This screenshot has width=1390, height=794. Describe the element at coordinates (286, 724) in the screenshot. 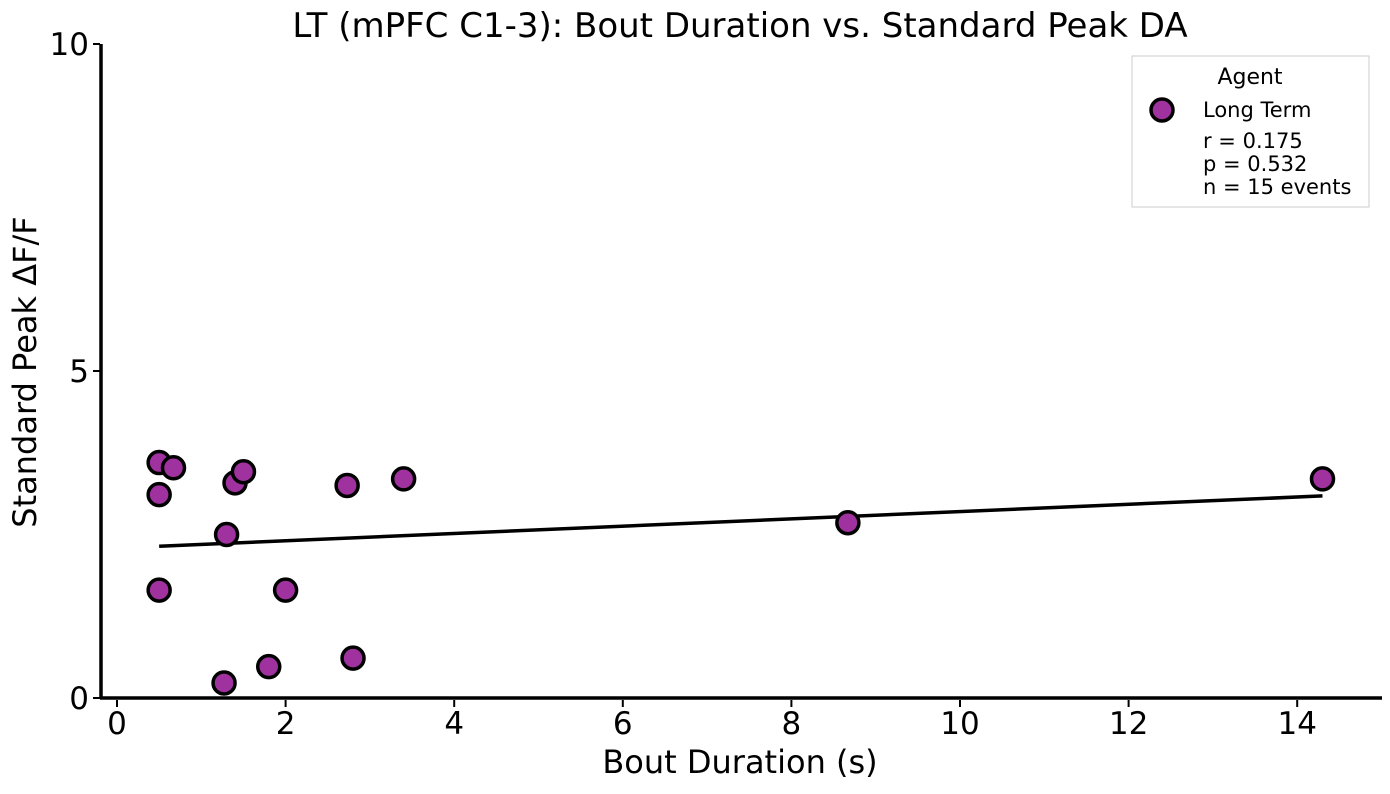

I see `x-tick-label: 2` at that location.